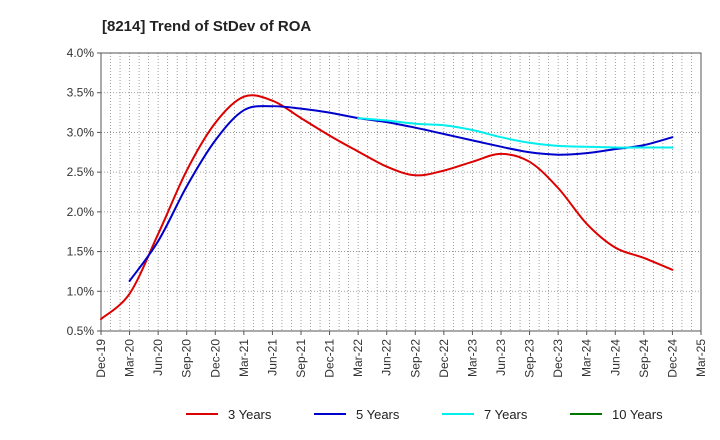 This screenshot has height=440, width=720. What do you see at coordinates (415, 358) in the screenshot?
I see `x-tick-label: Sep-22` at bounding box center [415, 358].